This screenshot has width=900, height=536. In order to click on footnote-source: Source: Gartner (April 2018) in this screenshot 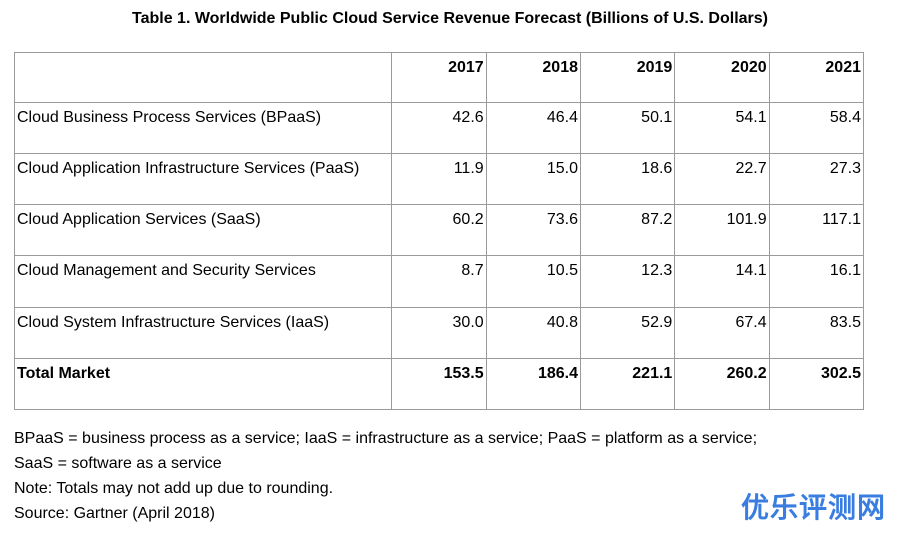, I will do `click(114, 513)`.